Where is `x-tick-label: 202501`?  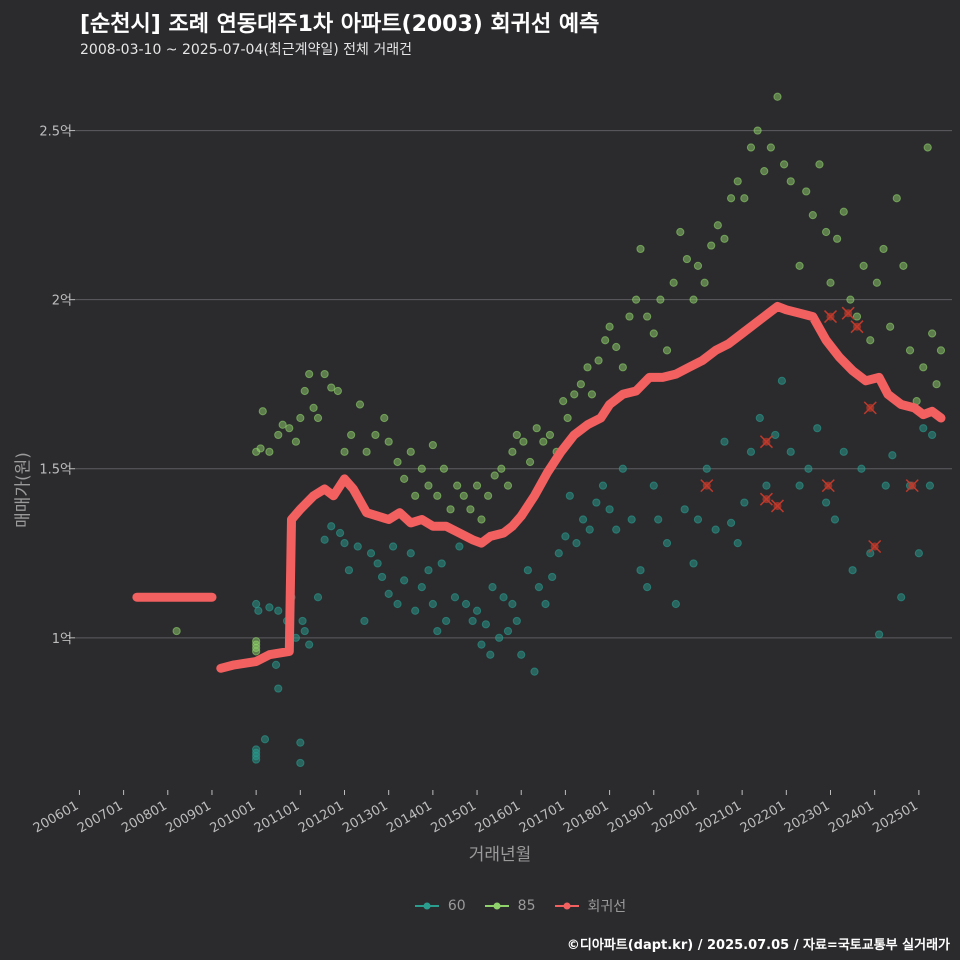 x-tick-label: 202501 is located at coordinates (895, 817).